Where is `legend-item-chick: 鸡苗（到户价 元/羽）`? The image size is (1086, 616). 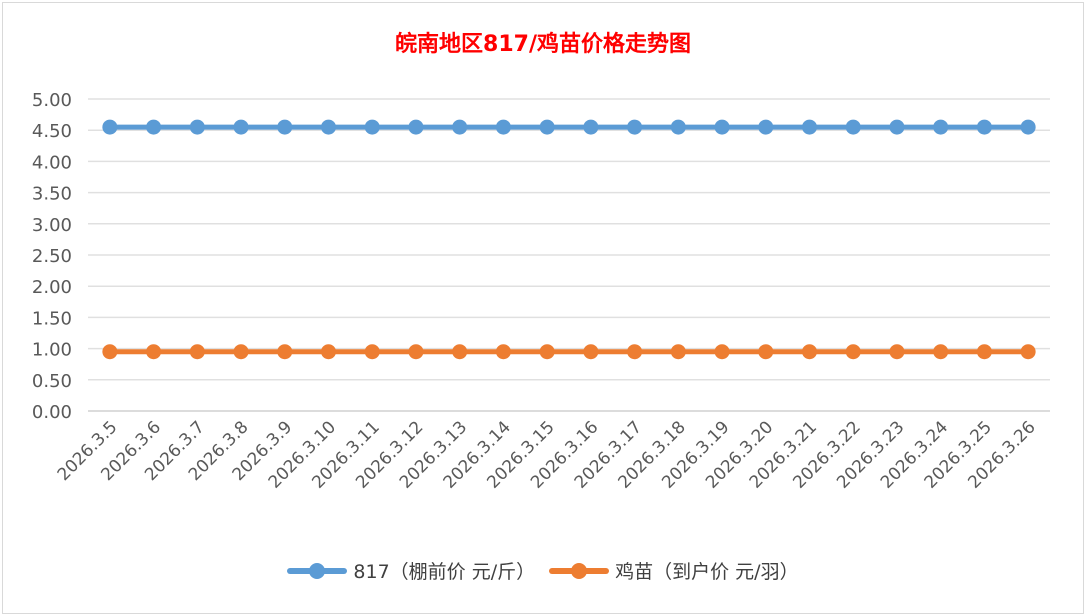
legend-item-chick: 鸡苗（到户价 元/羽） is located at coordinates (674, 570).